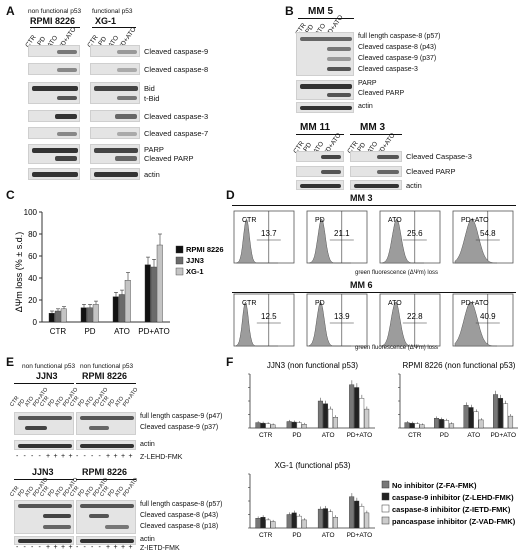 The width and height of the screenshot is (520, 553). I want to click on panel-label-d: D, so click(230, 195).